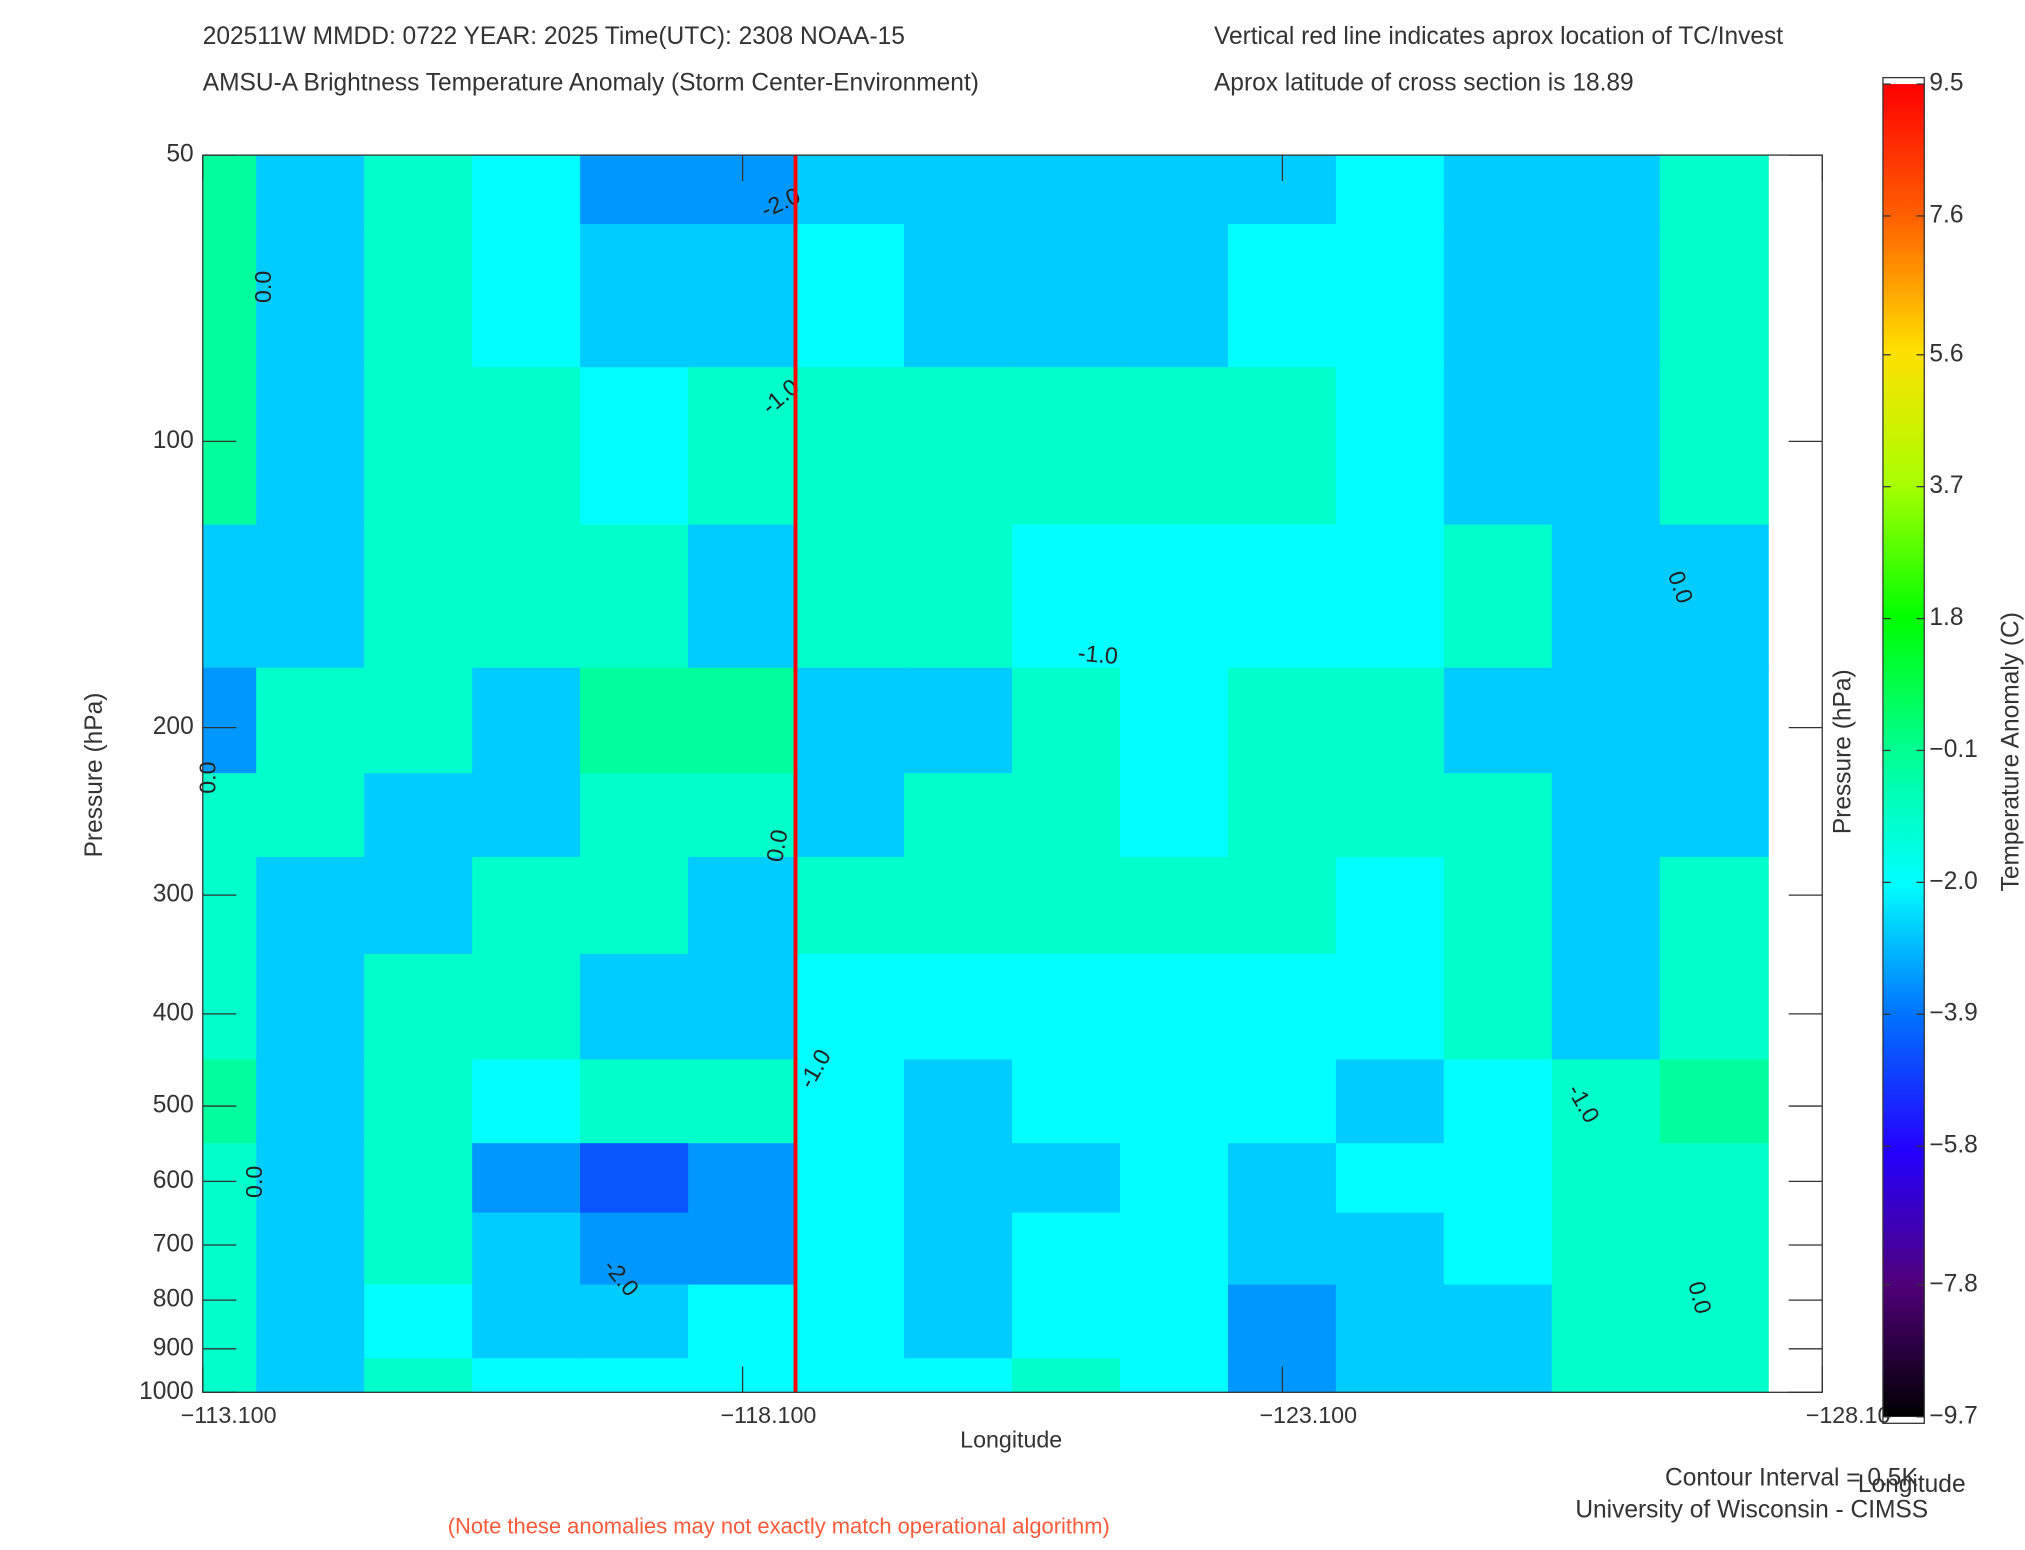  Describe the element at coordinates (179, 154) in the screenshot. I see `y-tick-label: 50` at that location.